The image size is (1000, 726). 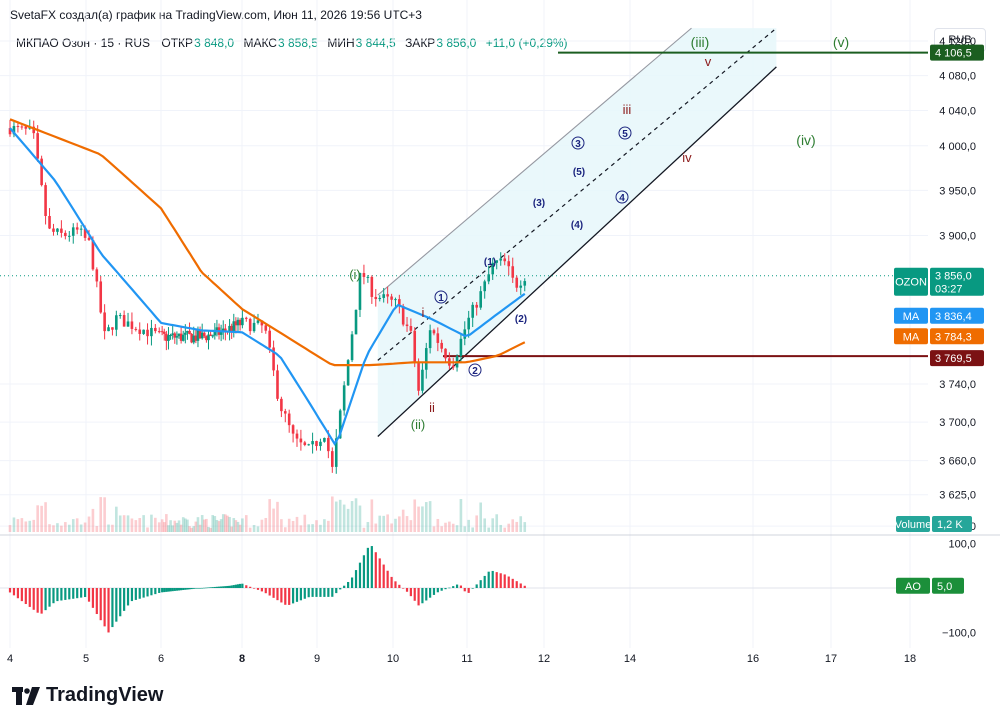 I want to click on price-axis-tick: 3 625,0, so click(x=957, y=496).